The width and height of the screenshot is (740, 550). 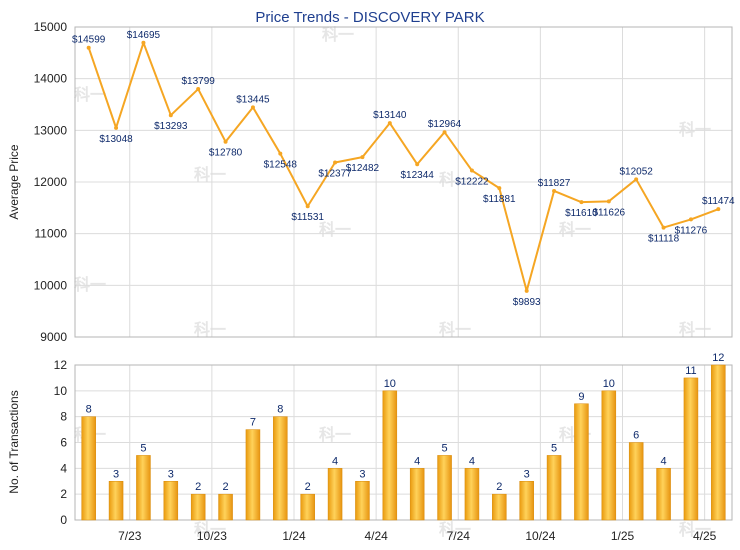 What do you see at coordinates (540, 536) in the screenshot?
I see `x-tick-label: 10/24` at bounding box center [540, 536].